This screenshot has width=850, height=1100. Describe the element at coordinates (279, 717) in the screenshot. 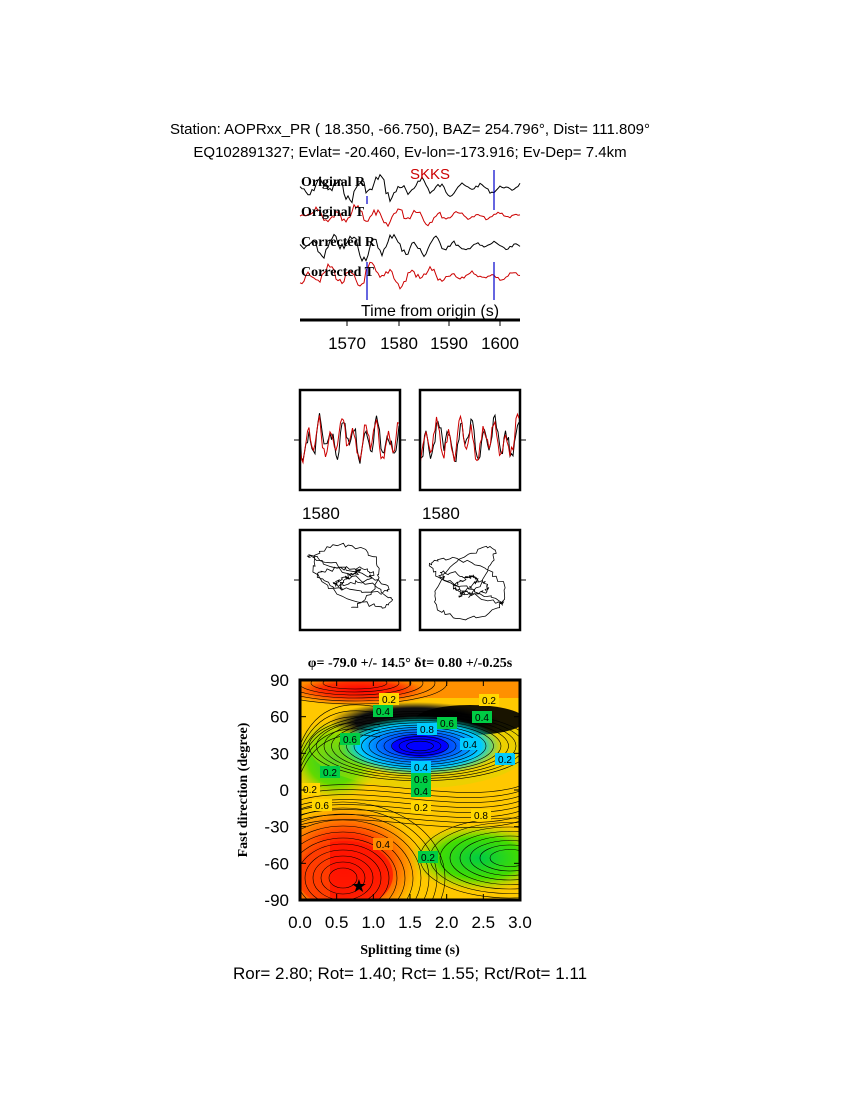

I see `ytick-label: 60` at that location.